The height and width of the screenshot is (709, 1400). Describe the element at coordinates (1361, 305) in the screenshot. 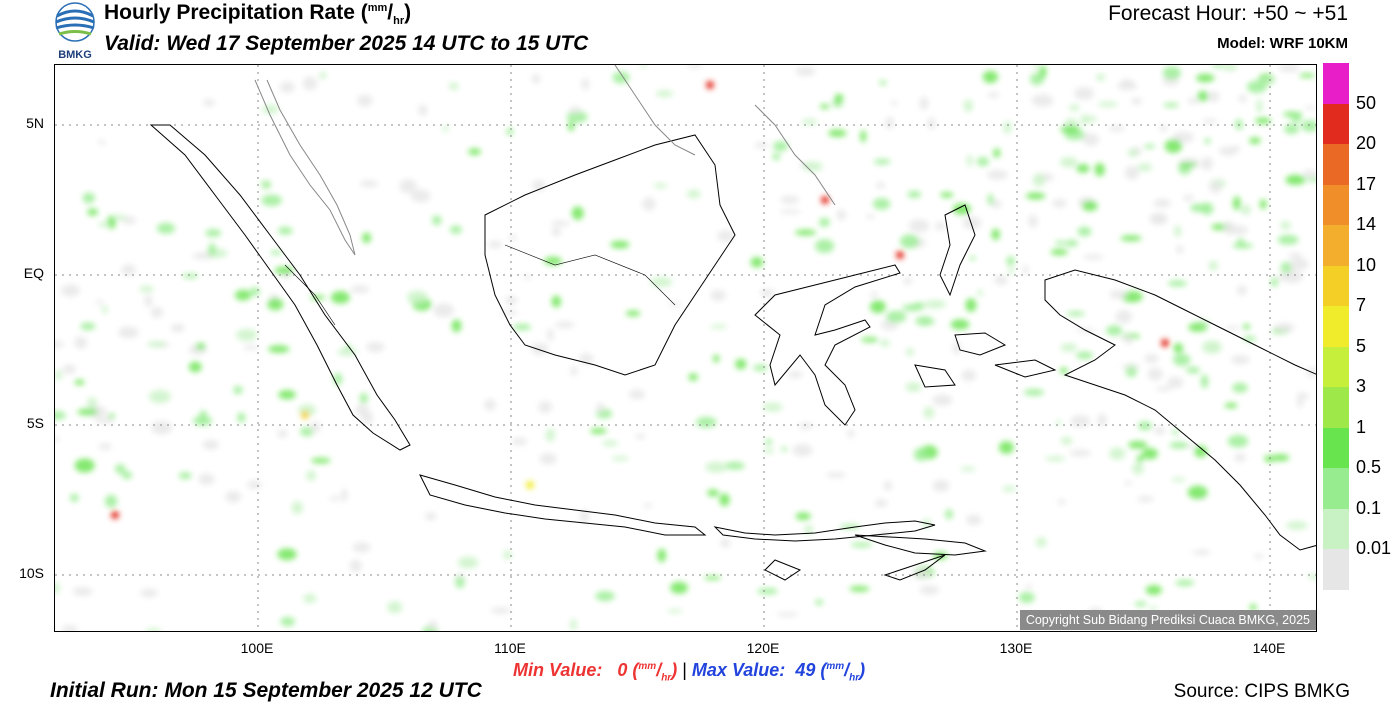

I see `colorbar-label: 7` at that location.